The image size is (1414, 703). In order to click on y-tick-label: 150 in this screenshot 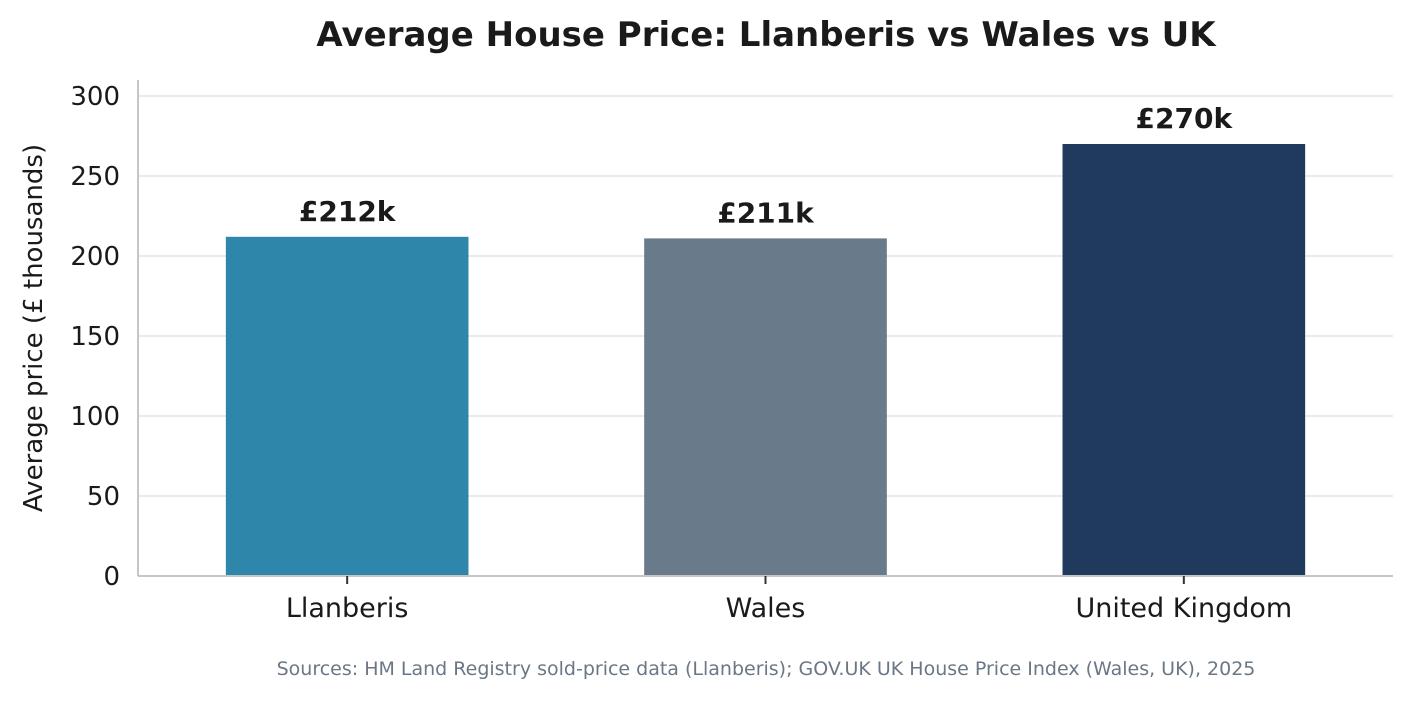, I will do `click(95, 337)`.